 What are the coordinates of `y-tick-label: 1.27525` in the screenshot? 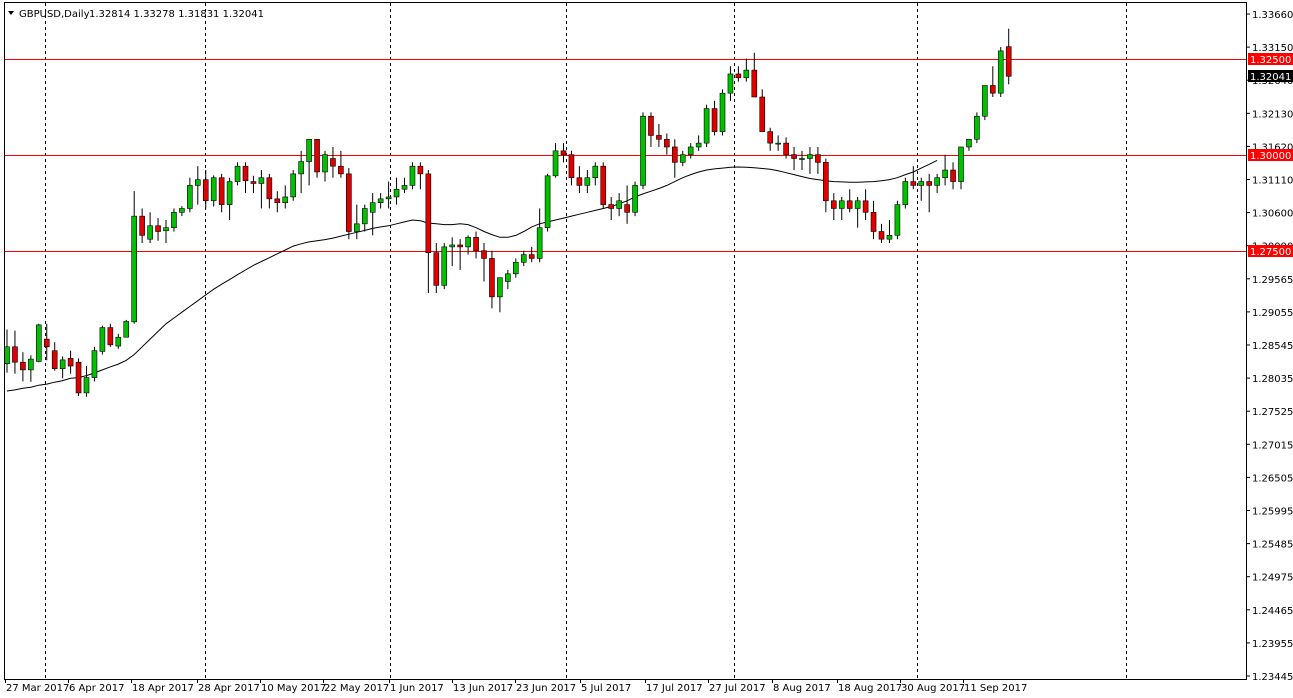 It's located at (1272, 412).